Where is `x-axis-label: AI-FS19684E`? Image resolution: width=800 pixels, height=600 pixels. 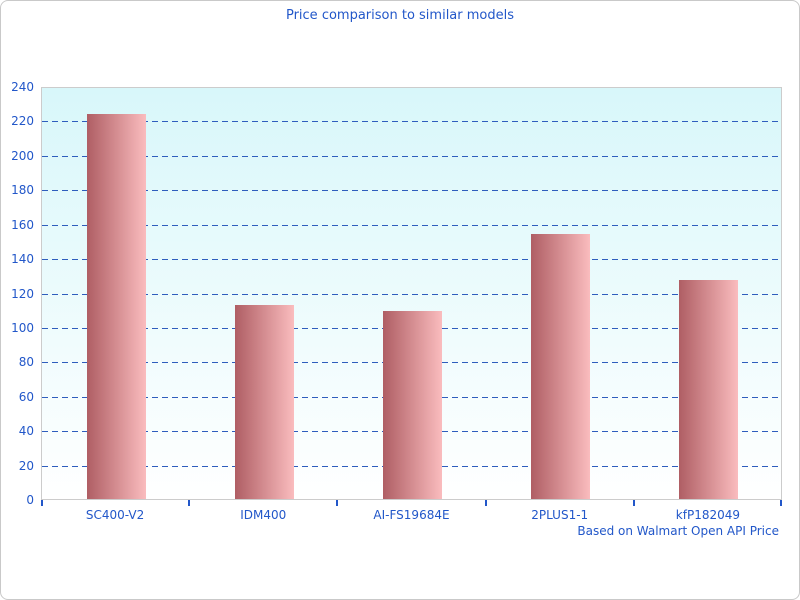 x-axis-label: AI-FS19684E is located at coordinates (411, 515).